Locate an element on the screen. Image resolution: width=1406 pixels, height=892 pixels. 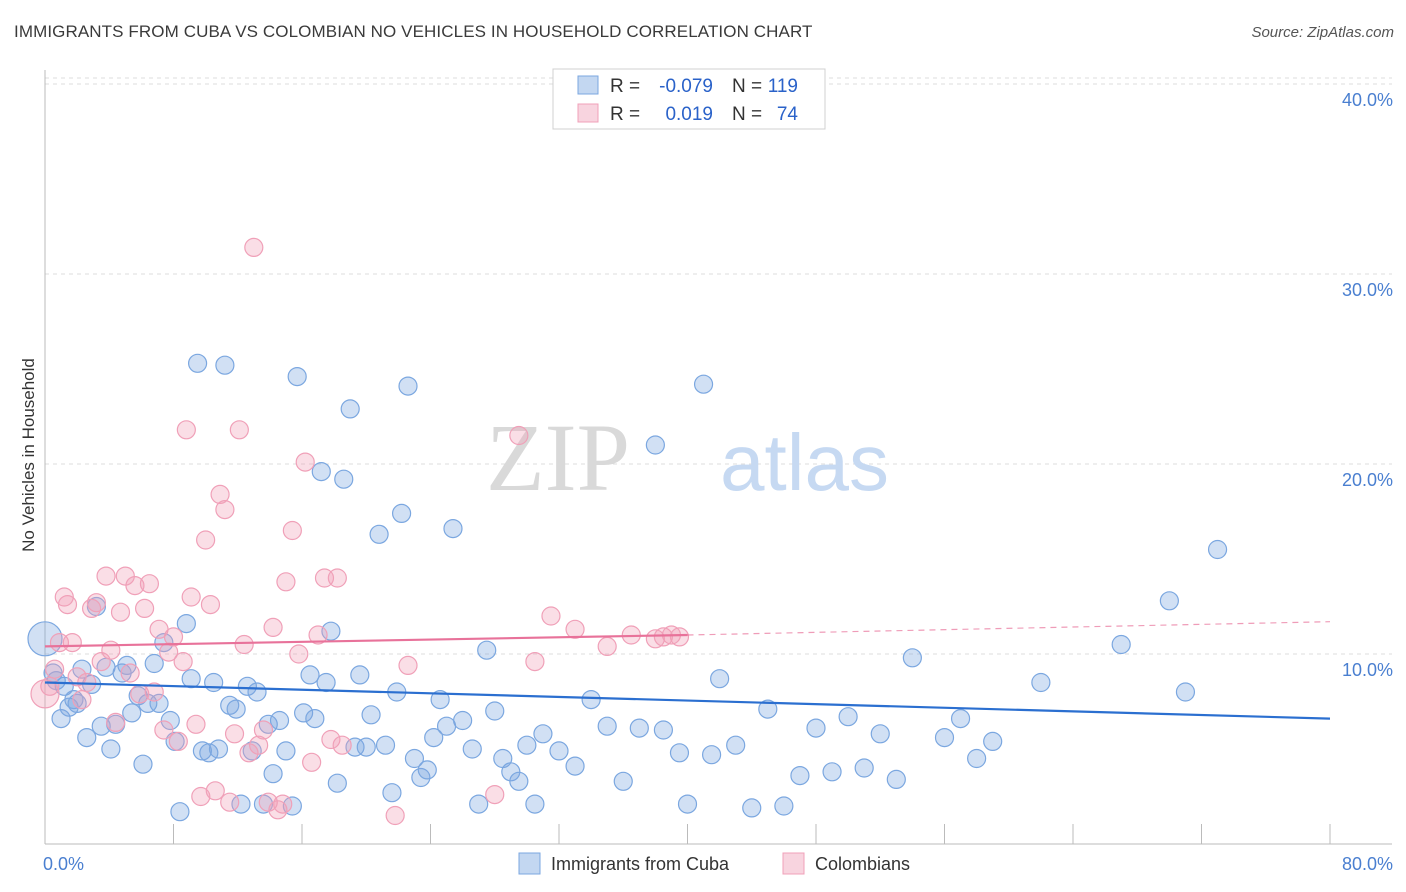
watermark: ZIP atlas is located at coordinates (687, 457).